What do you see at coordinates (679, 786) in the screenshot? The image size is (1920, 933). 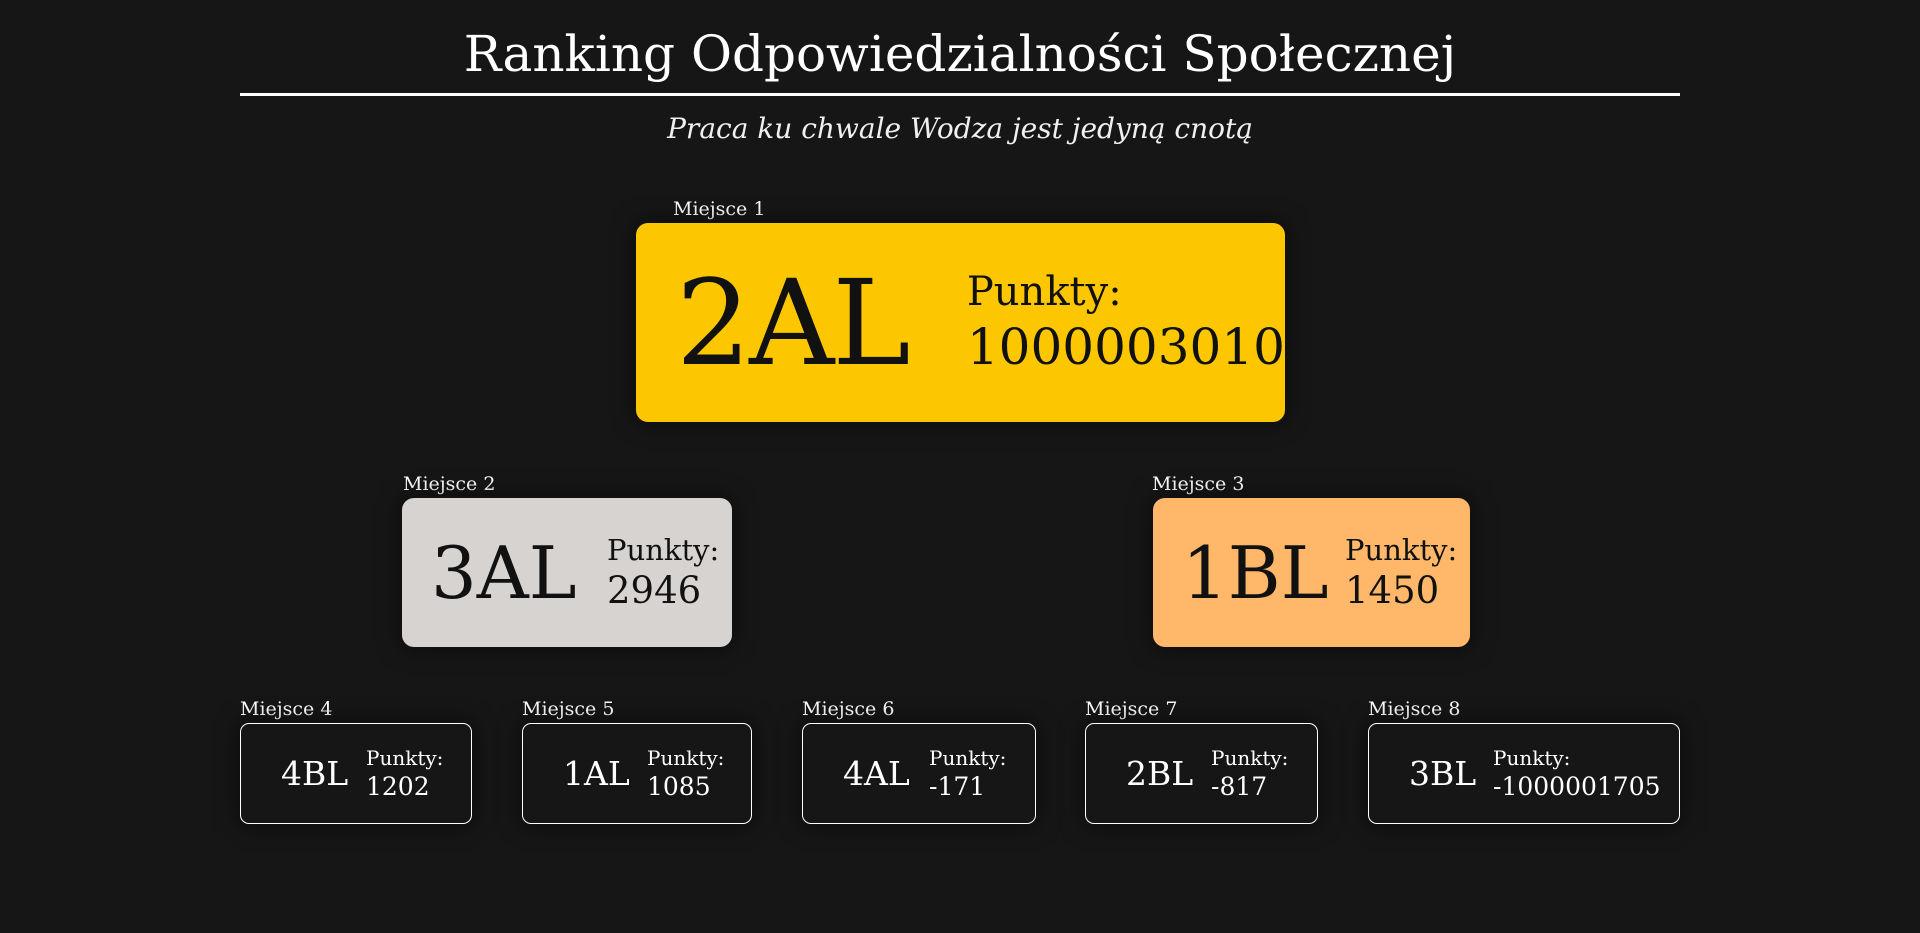 I see `points-value: 1085` at bounding box center [679, 786].